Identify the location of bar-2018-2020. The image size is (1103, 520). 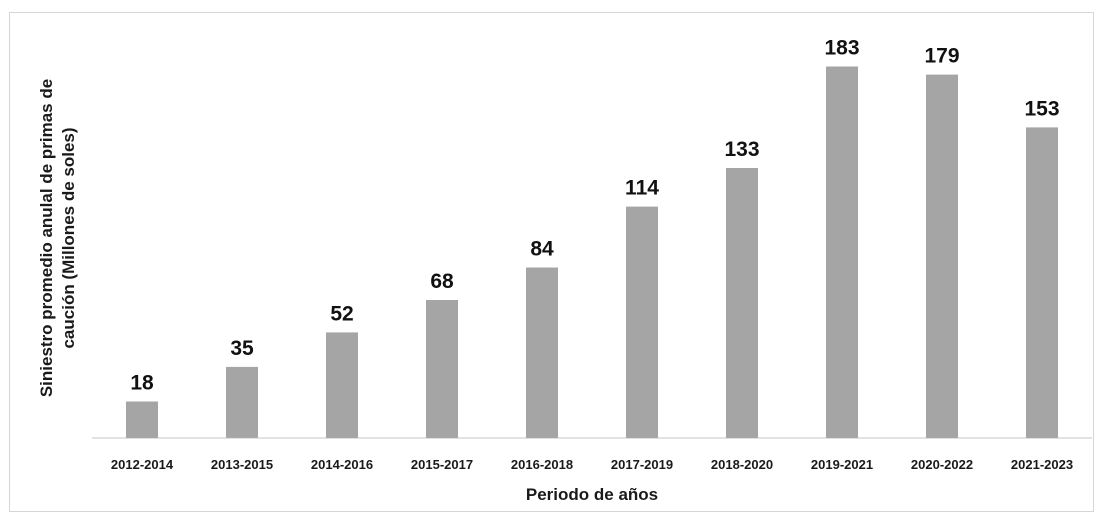
(742, 303).